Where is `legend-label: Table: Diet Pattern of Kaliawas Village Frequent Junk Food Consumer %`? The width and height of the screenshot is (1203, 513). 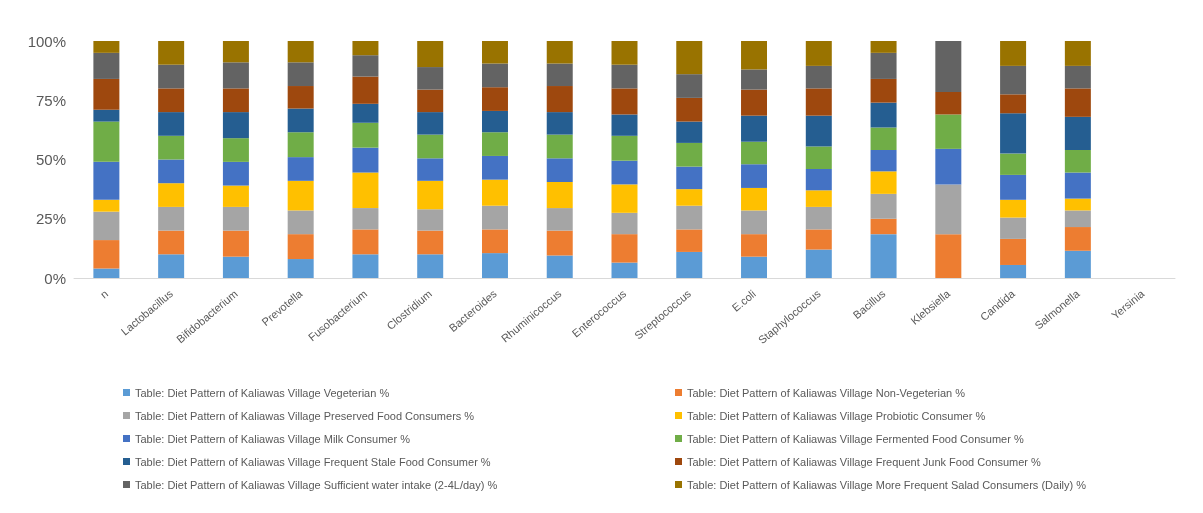
legend-label: Table: Diet Pattern of Kaliawas Village Frequent Junk Food Consumer % is located at coordinates (864, 461).